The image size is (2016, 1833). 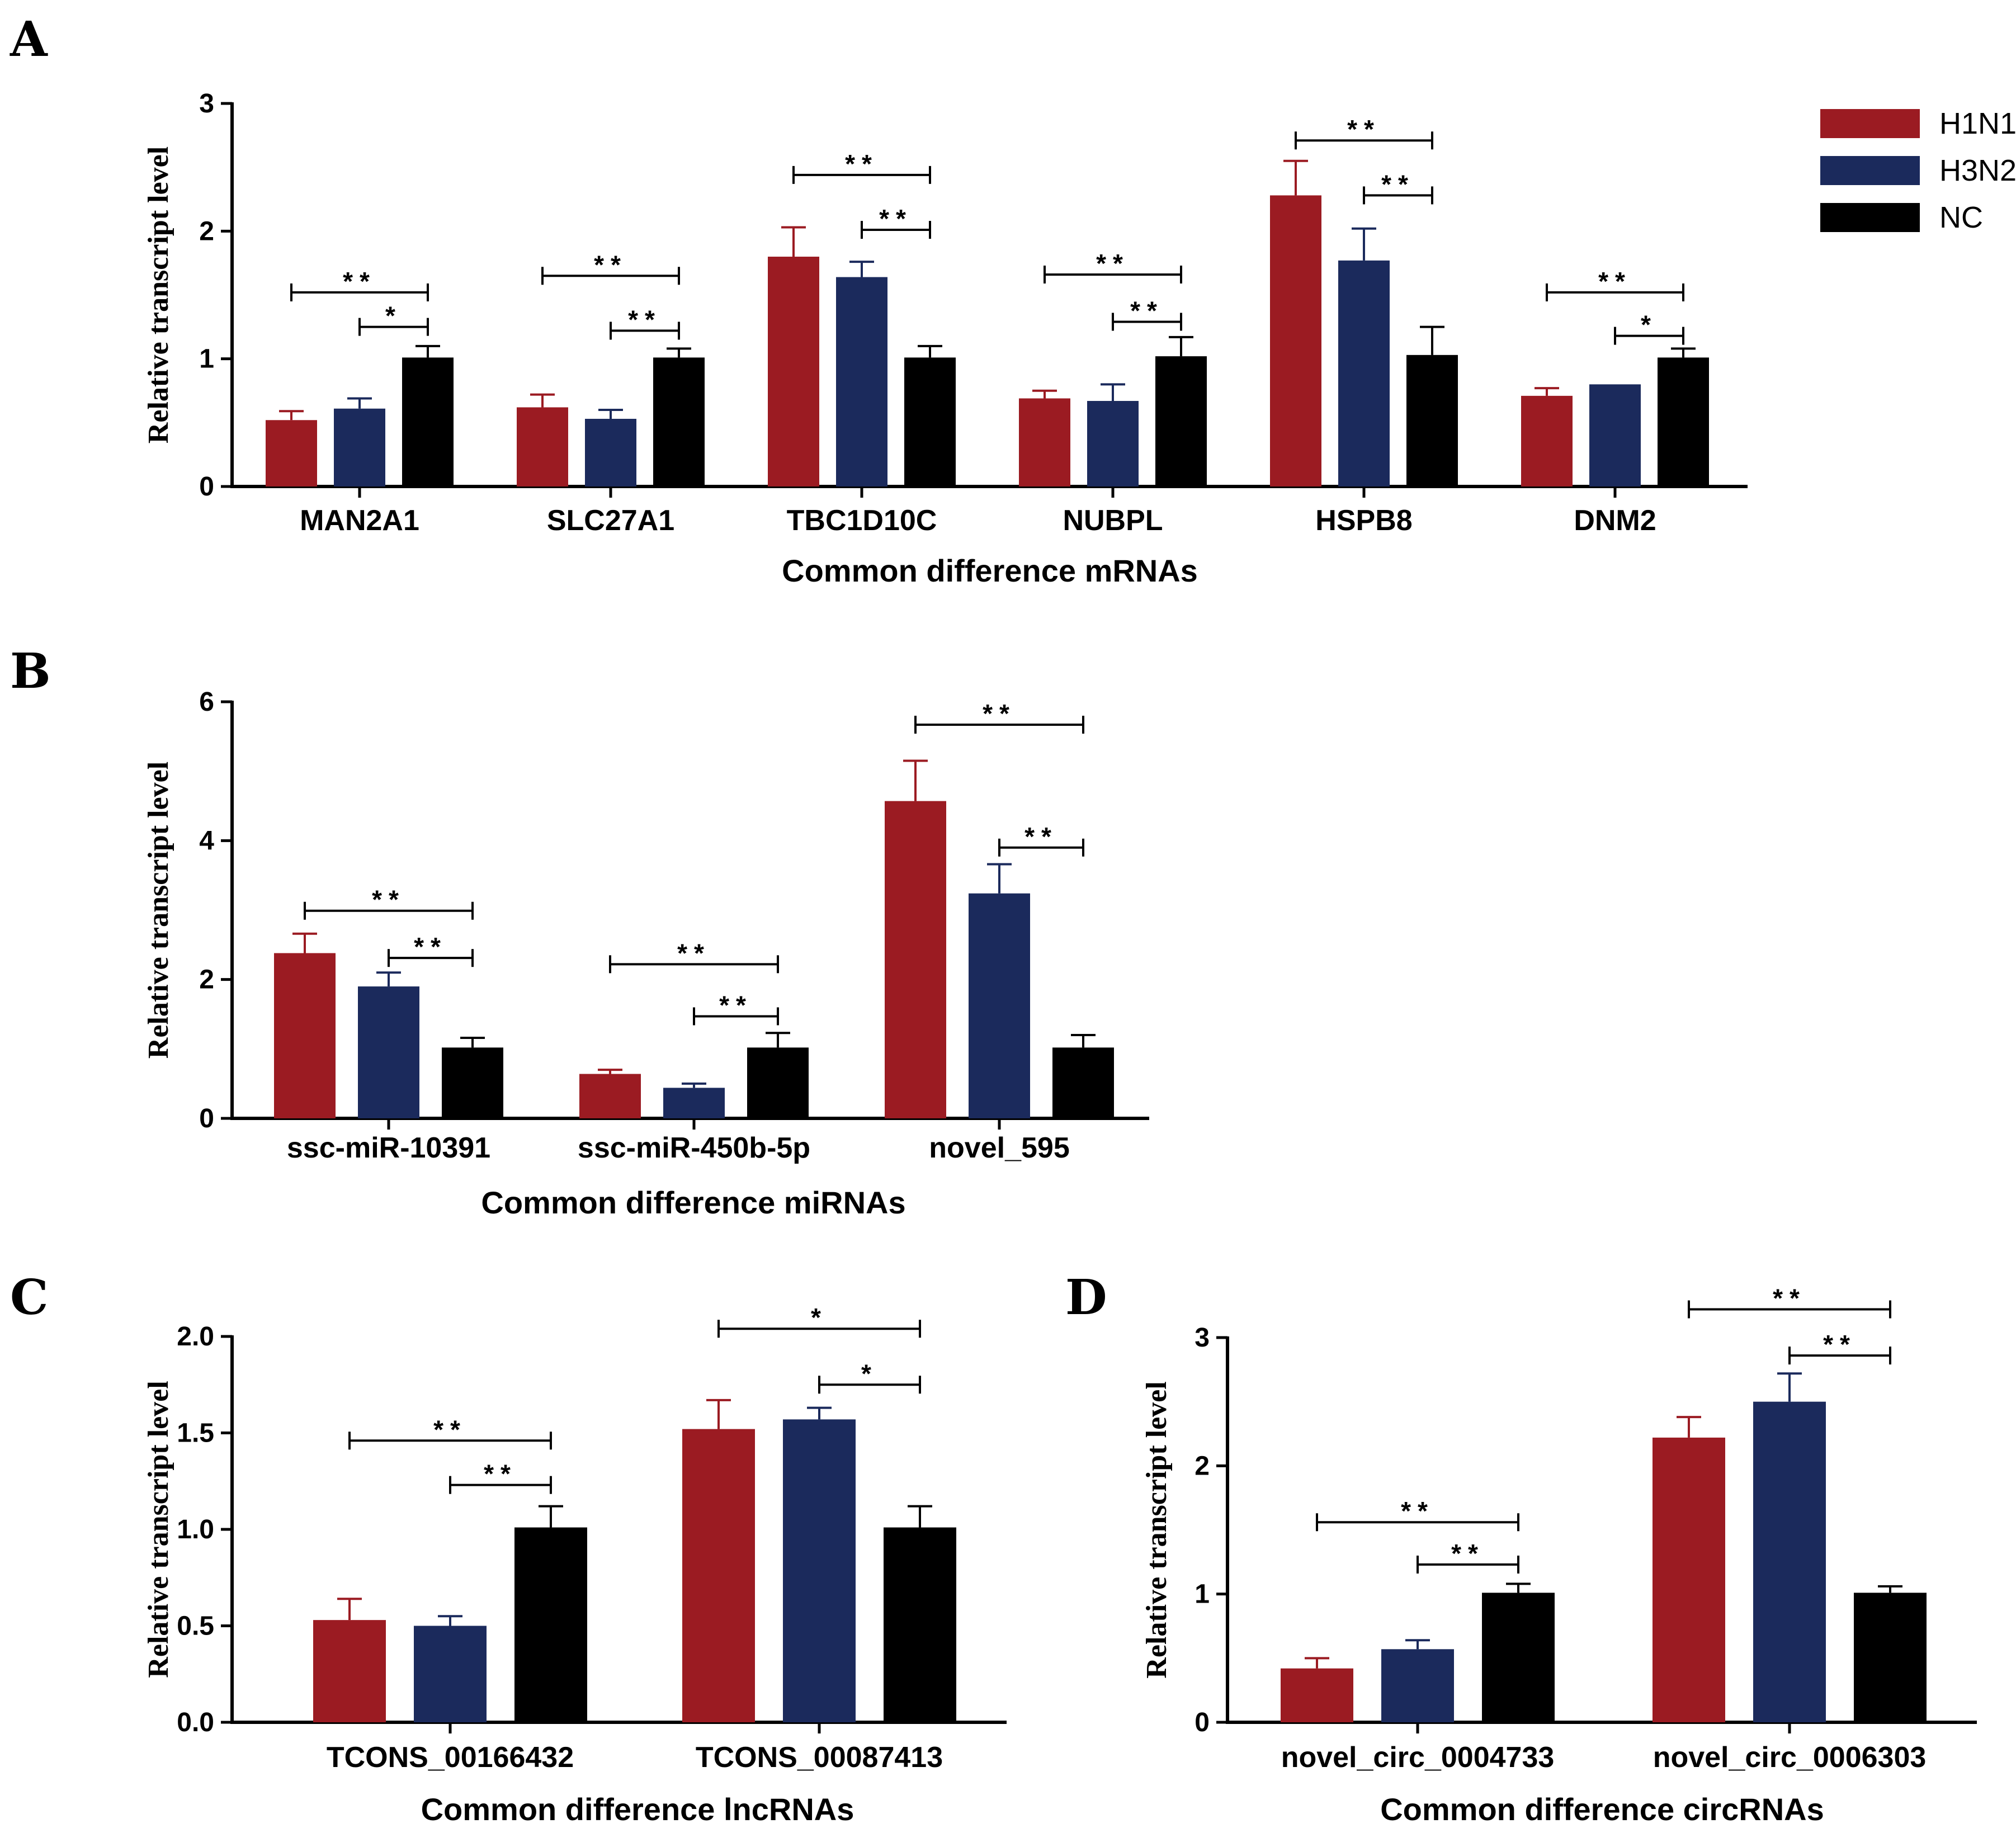 I want to click on y-tick-label: 1.0, so click(x=195, y=1529).